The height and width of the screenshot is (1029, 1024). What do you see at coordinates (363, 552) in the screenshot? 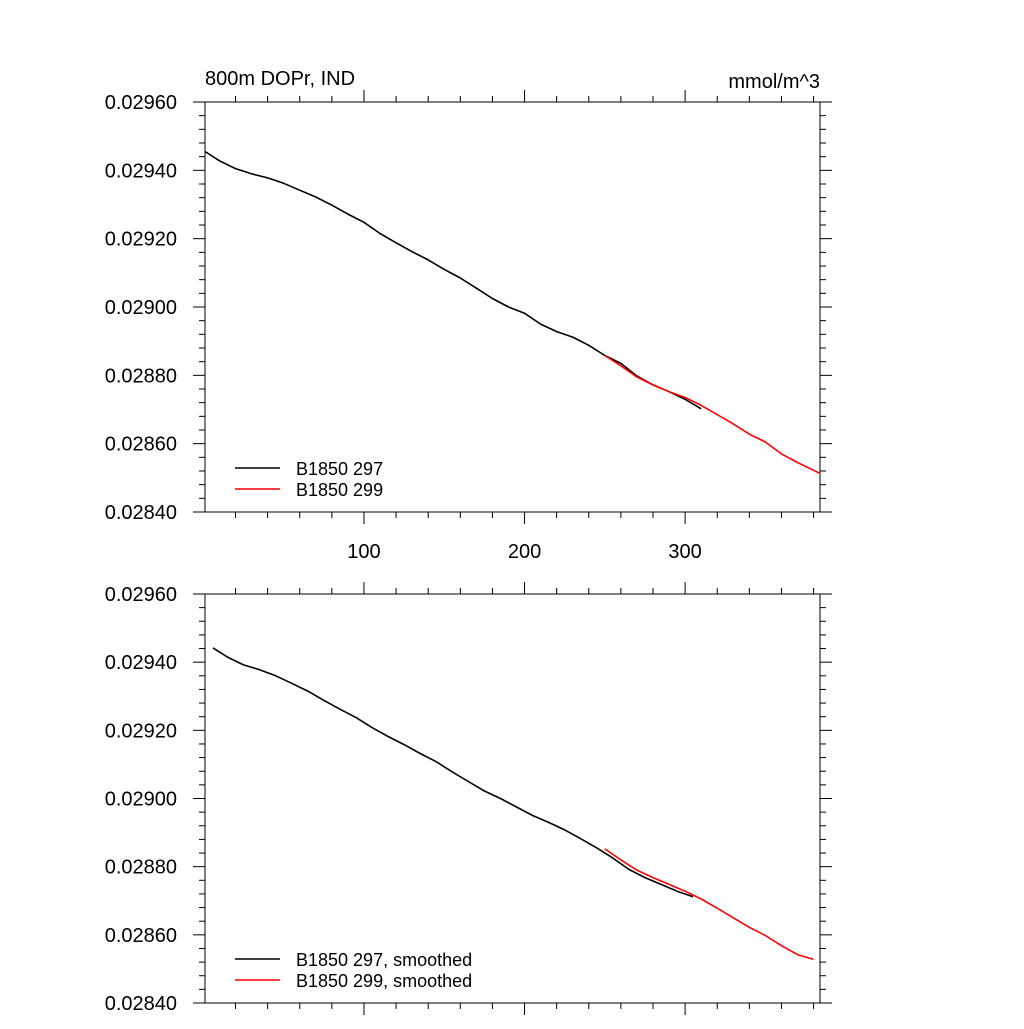
I see `x-tick-label: 100` at bounding box center [363, 552].